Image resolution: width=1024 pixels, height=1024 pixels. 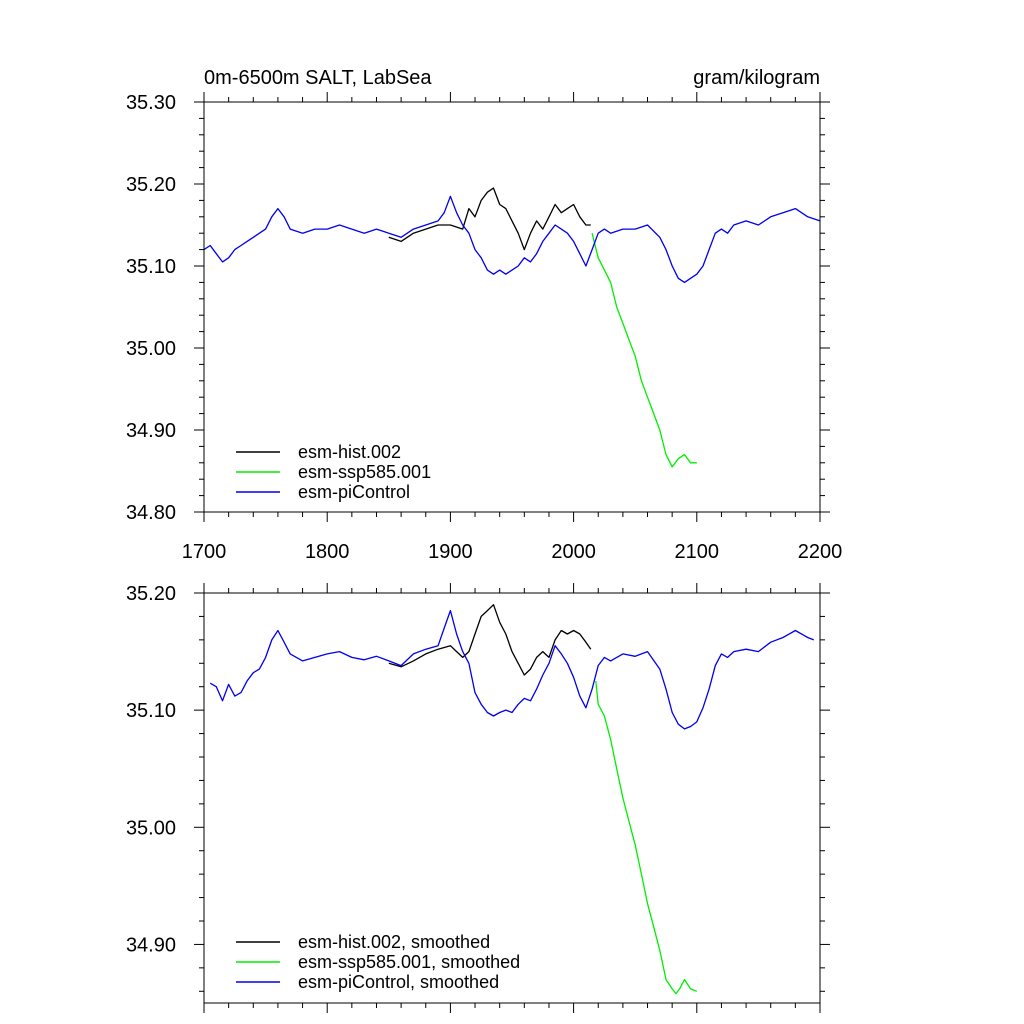 What do you see at coordinates (354, 492) in the screenshot?
I see `legend-label: esm-piControl` at bounding box center [354, 492].